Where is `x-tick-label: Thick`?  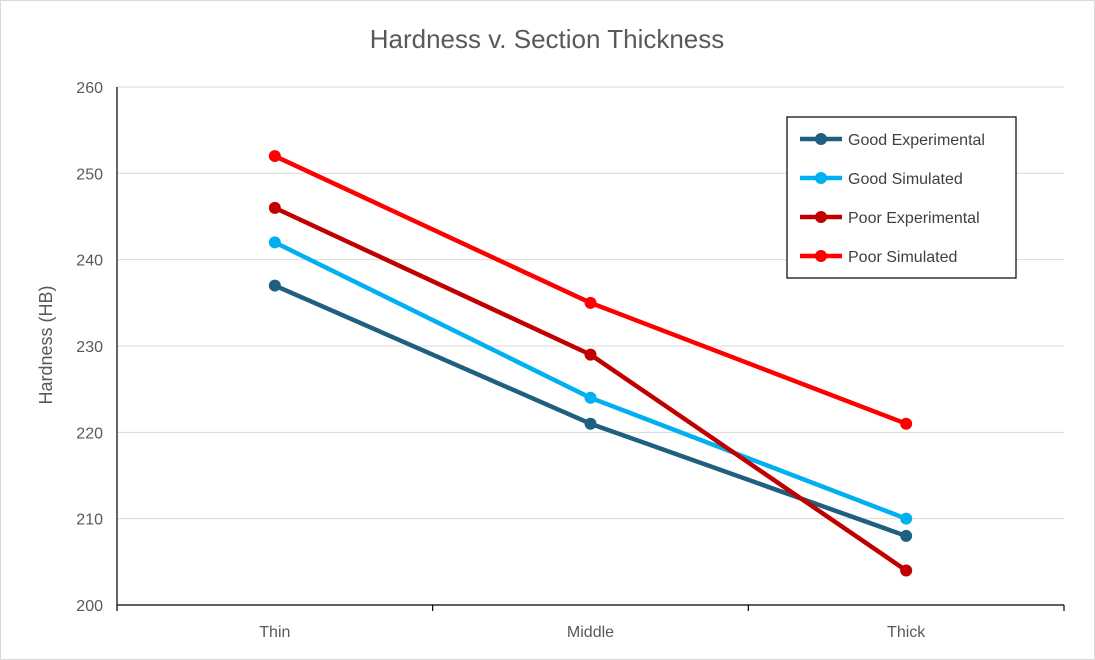
x-tick-label: Thick is located at coordinates (906, 632).